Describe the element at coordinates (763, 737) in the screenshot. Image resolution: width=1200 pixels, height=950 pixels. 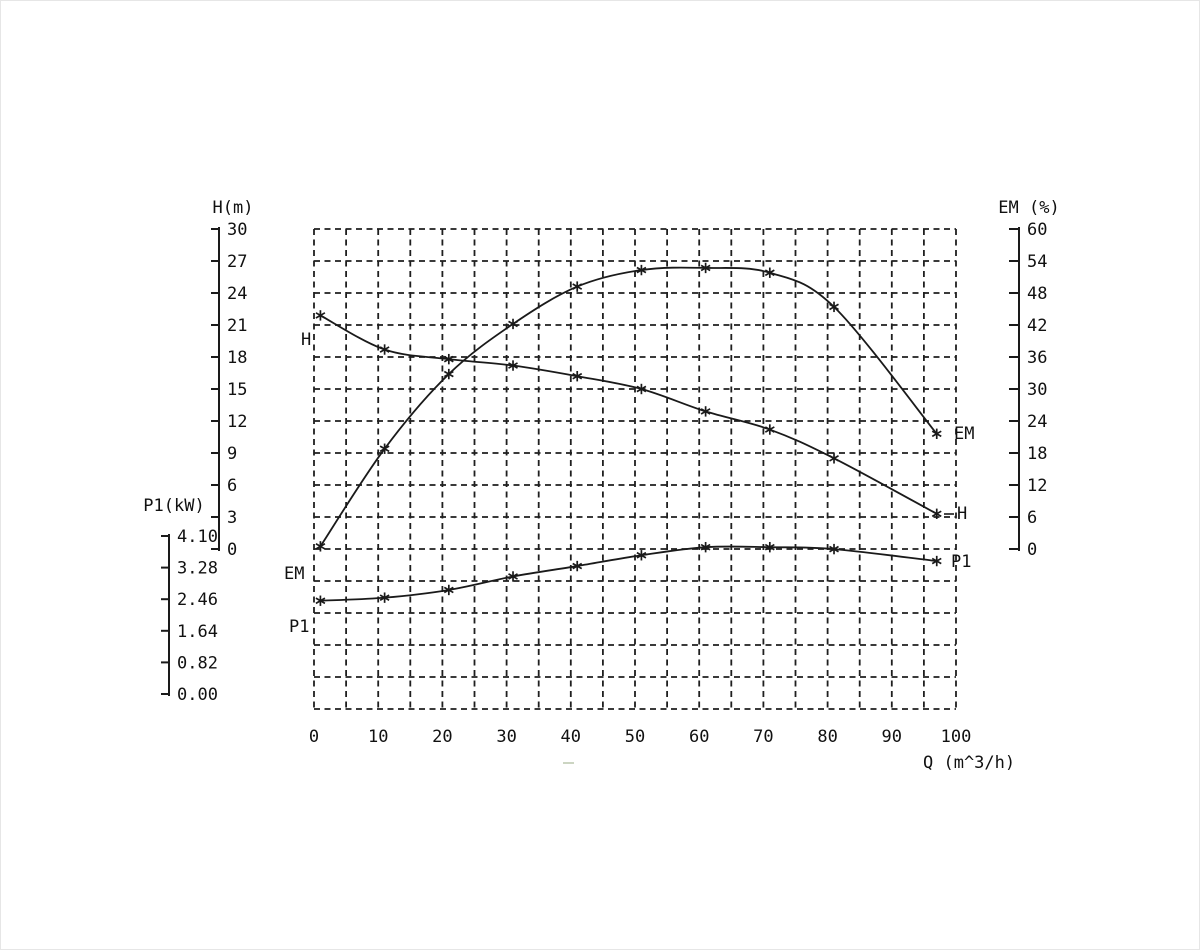
I see `x-axis-tick-label: 70` at that location.